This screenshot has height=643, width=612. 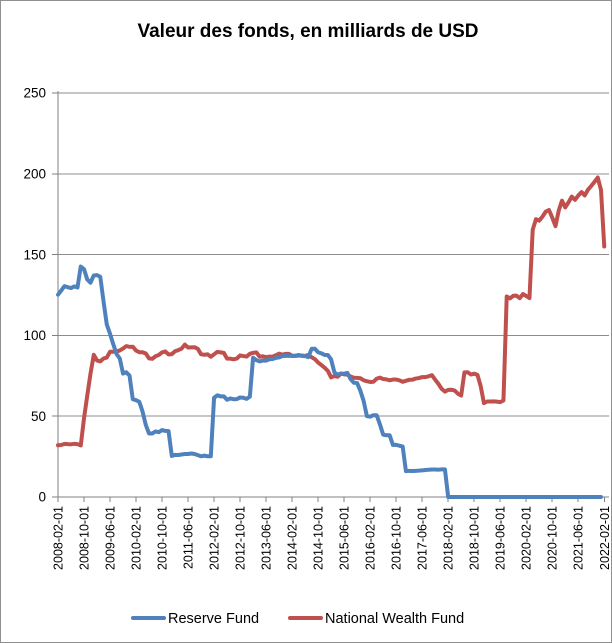 What do you see at coordinates (605, 538) in the screenshot?
I see `x-tick-label: 2022-02-01` at bounding box center [605, 538].